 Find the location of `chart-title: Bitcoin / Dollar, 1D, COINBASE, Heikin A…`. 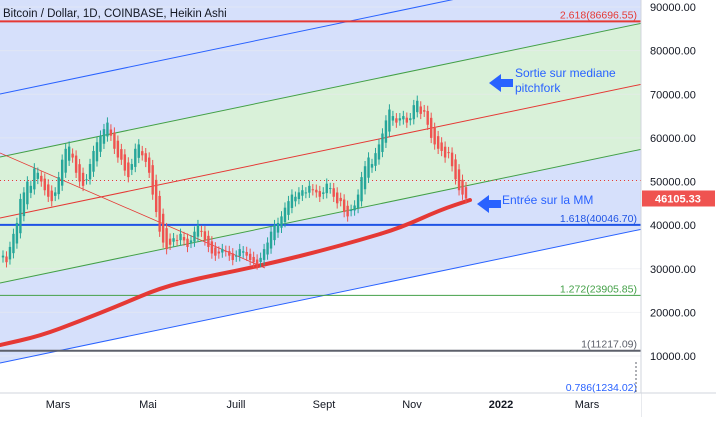

chart-title: Bitcoin / Dollar, 1D, COINBASE, Heikin A… is located at coordinates (115, 14).